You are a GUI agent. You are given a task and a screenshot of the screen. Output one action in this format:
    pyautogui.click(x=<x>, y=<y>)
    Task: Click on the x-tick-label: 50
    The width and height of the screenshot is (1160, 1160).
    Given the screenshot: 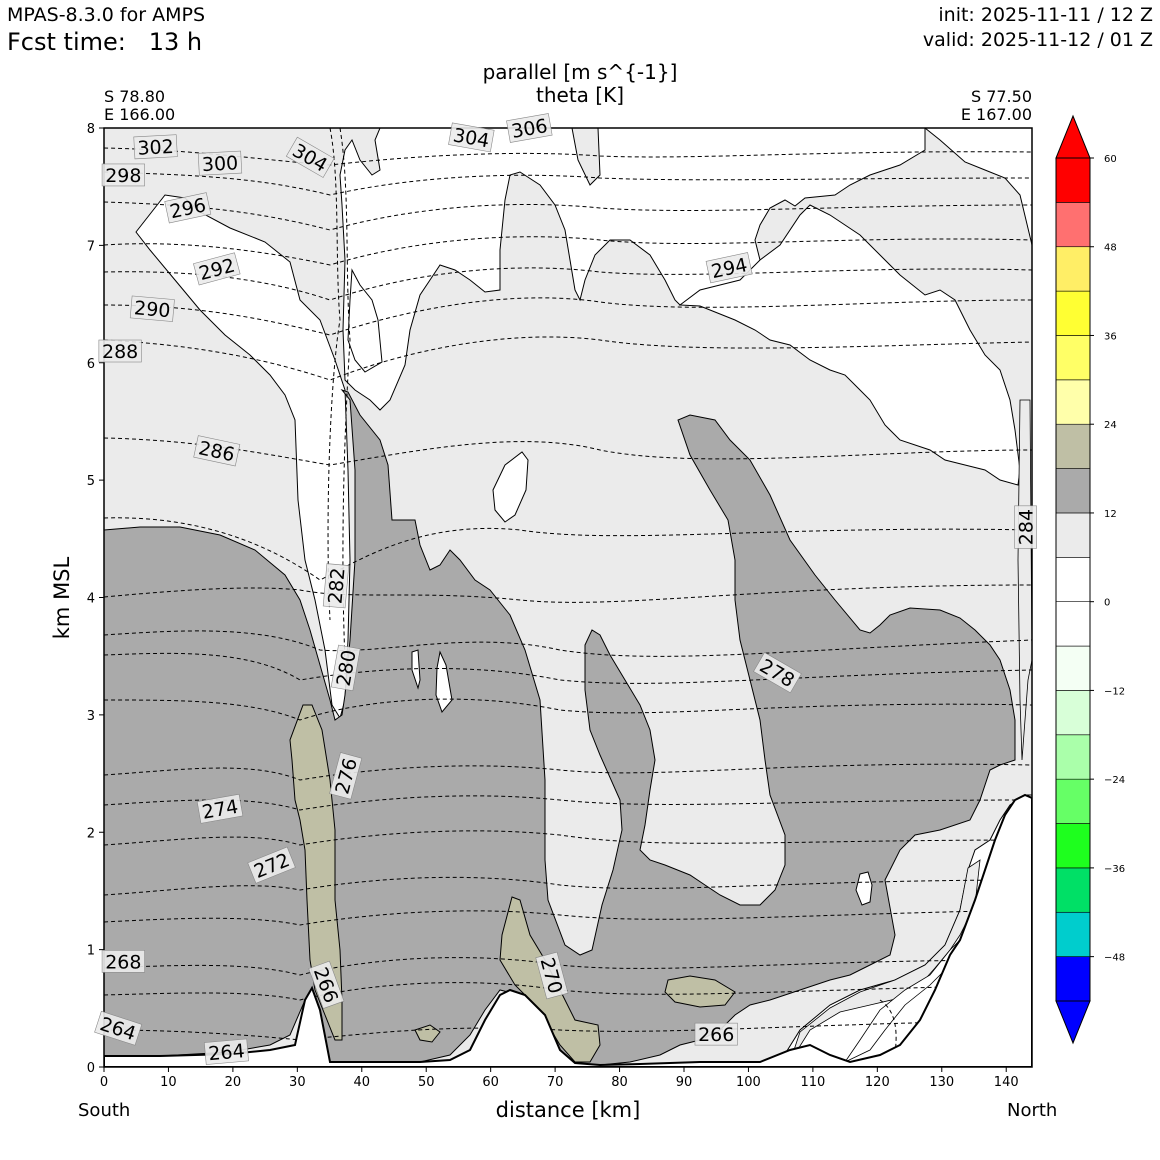 What is the action you would take?
    pyautogui.click(x=426, y=1082)
    